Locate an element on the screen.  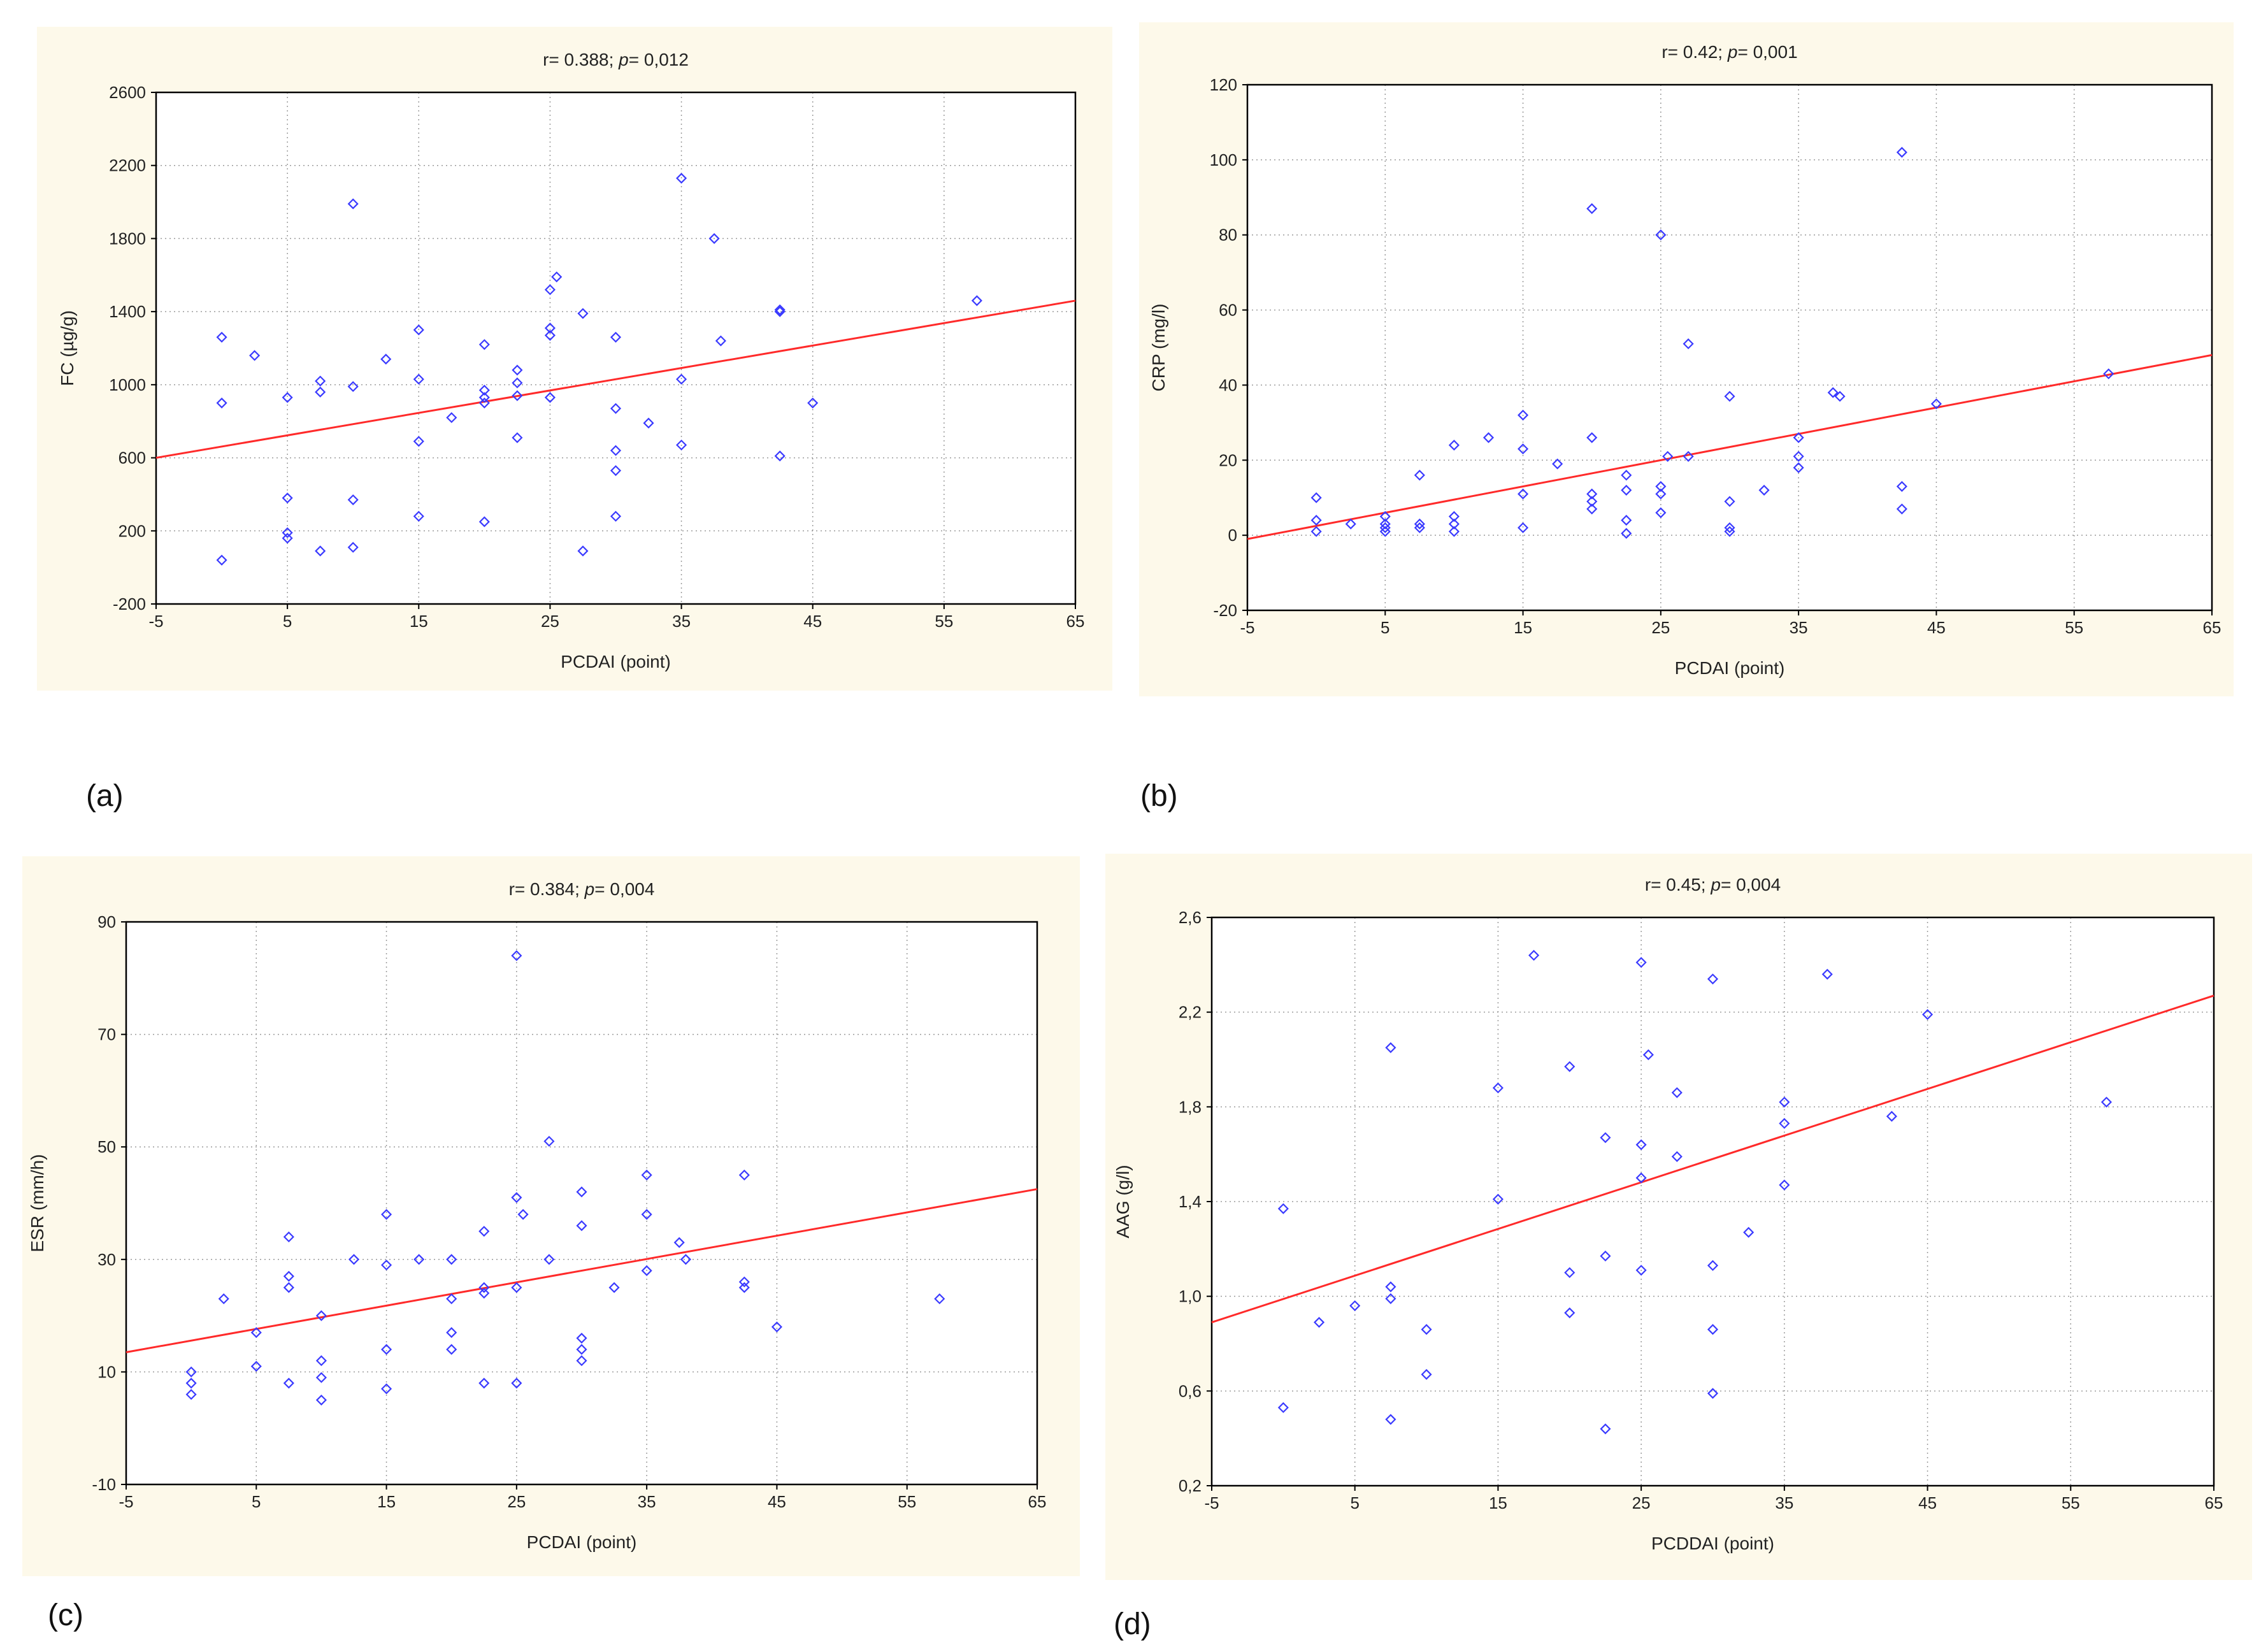
y-tick-label: -20 is located at coordinates (1225, 610).